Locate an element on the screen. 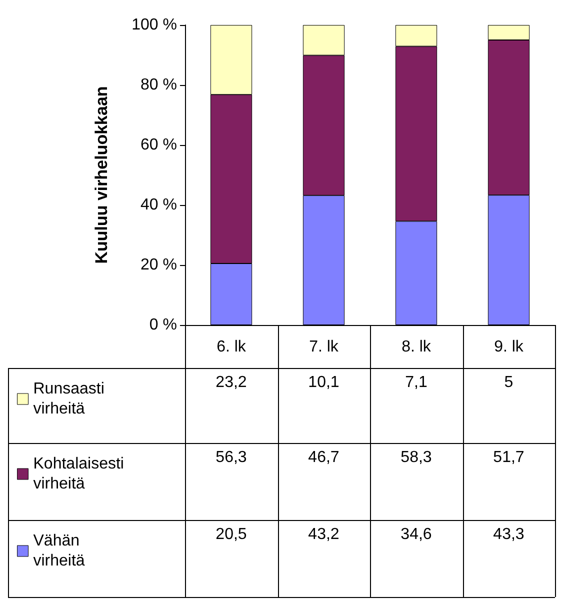 The width and height of the screenshot is (573, 599). data-label: 20,5 is located at coordinates (231, 535).